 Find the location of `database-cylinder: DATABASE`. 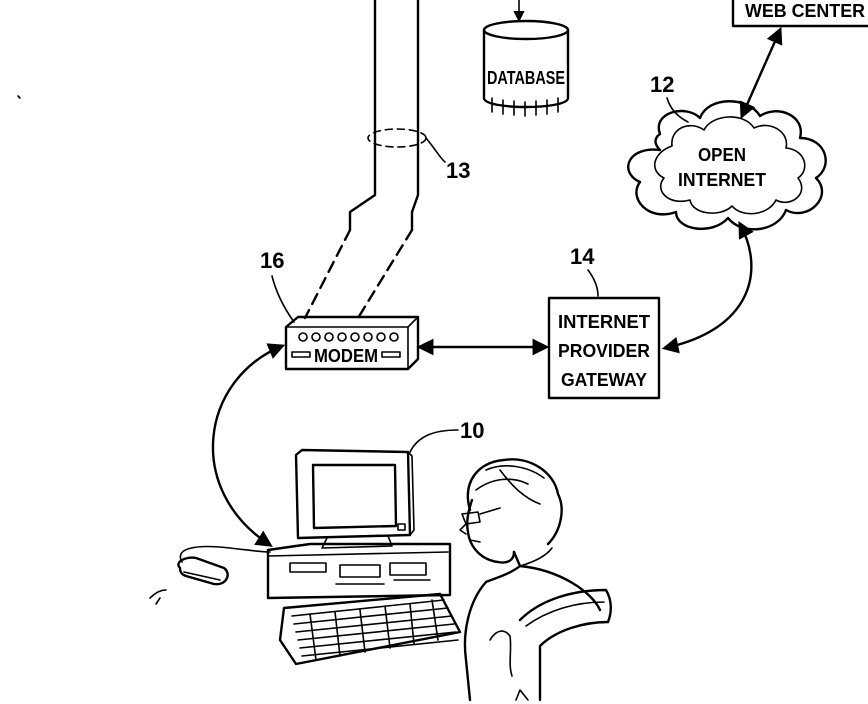

database-cylinder: DATABASE is located at coordinates (526, 58).